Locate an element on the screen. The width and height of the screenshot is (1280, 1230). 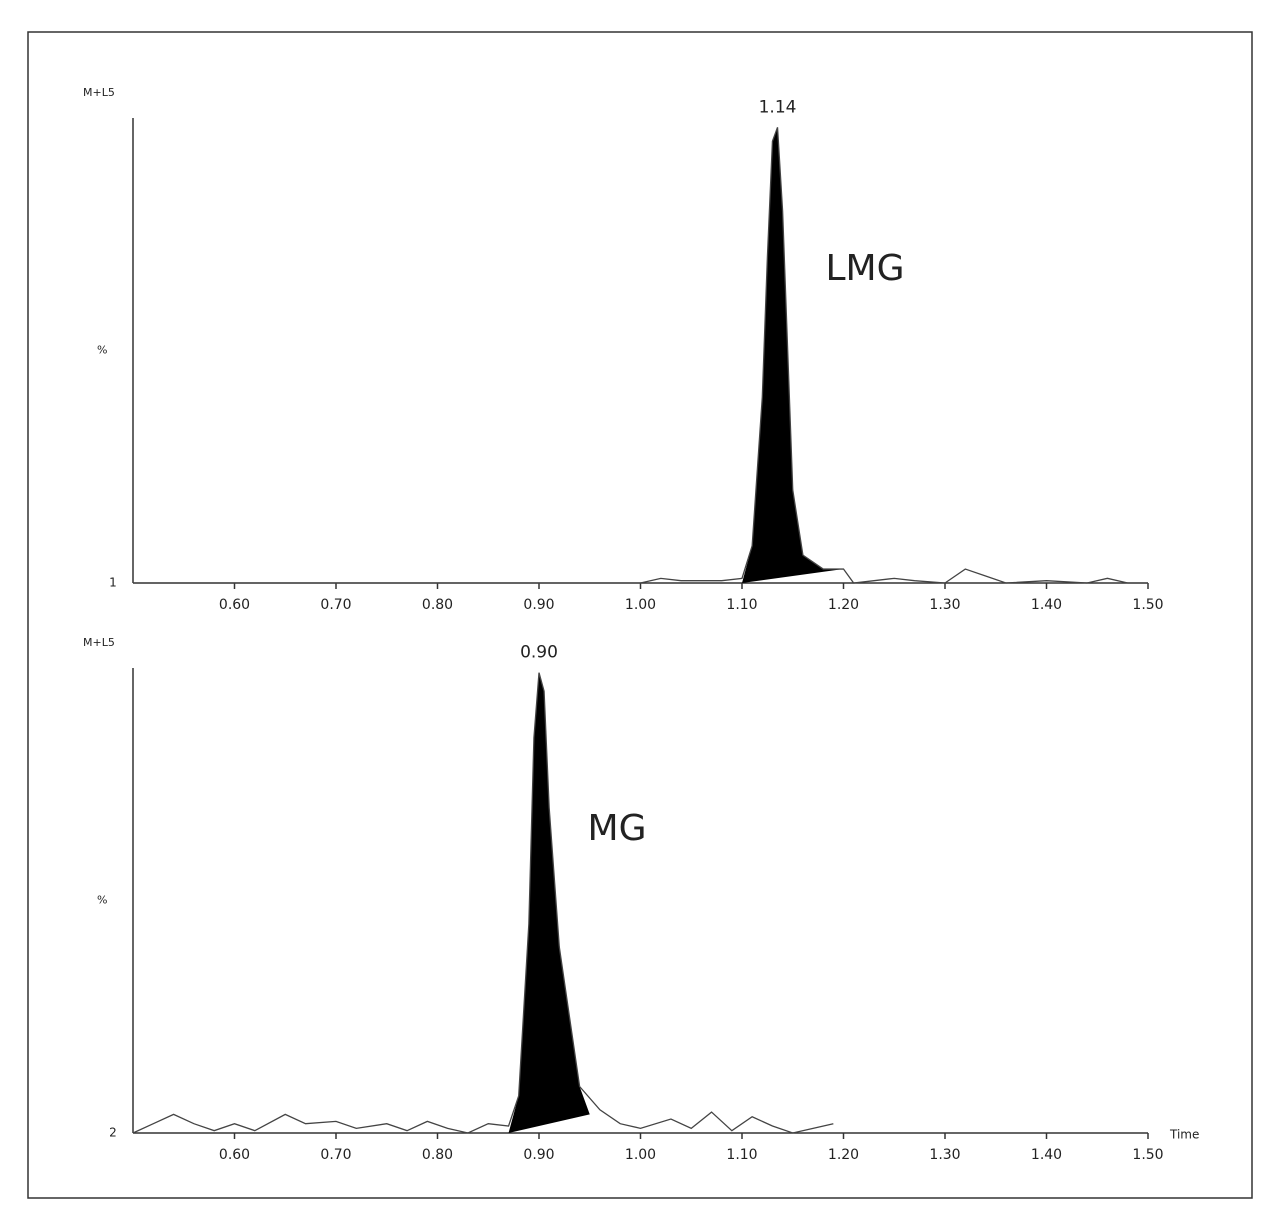
panel-label: 1 is located at coordinates (113, 583).